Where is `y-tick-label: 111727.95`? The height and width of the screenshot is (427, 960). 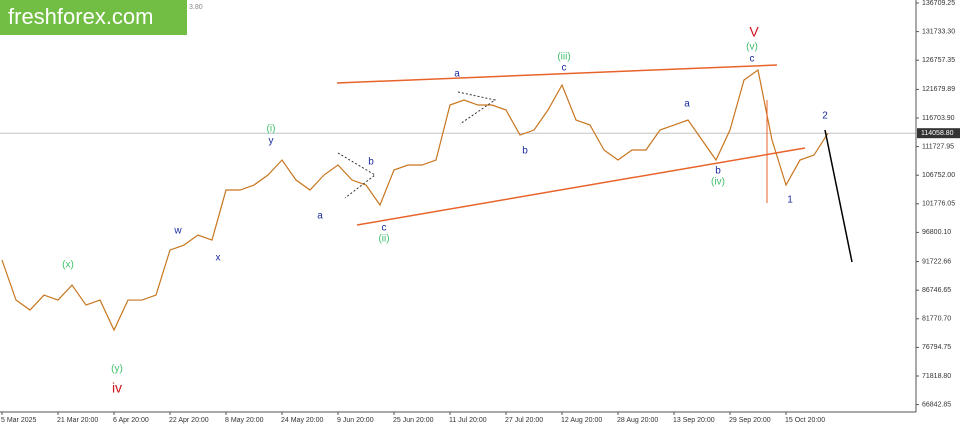 y-tick-label: 111727.95 is located at coordinates (938, 146).